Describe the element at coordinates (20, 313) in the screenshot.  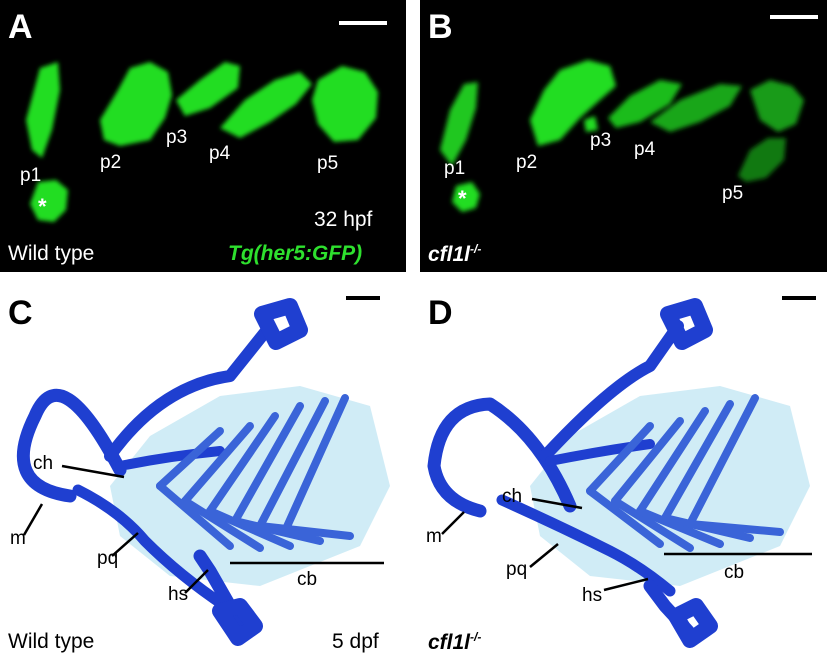
I see `panel-letter: C` at that location.